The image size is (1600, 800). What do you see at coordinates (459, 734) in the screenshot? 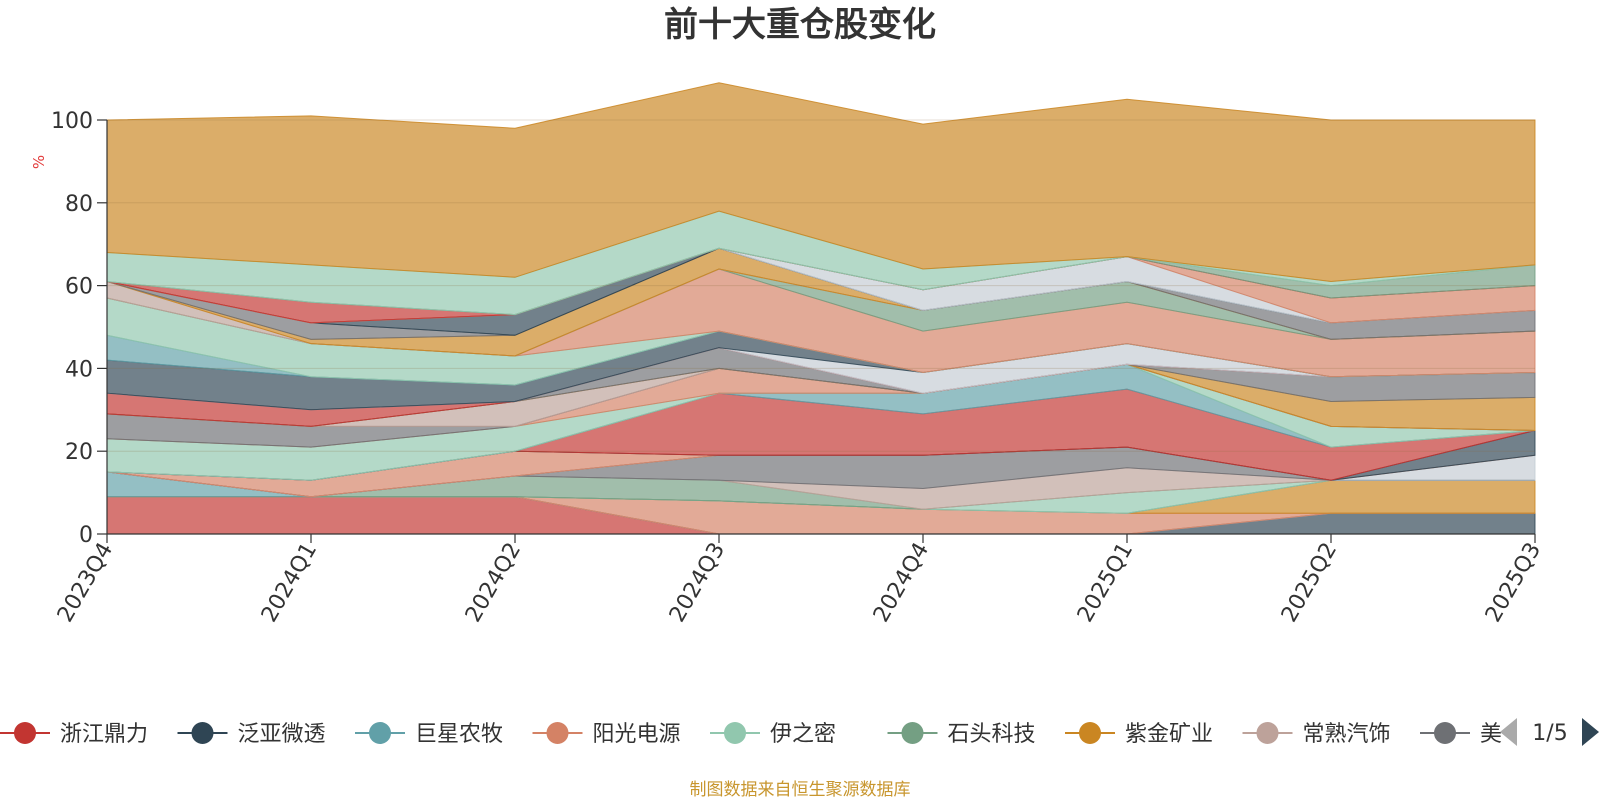
I see `legend-label-3: 巨星农牧` at bounding box center [459, 734].